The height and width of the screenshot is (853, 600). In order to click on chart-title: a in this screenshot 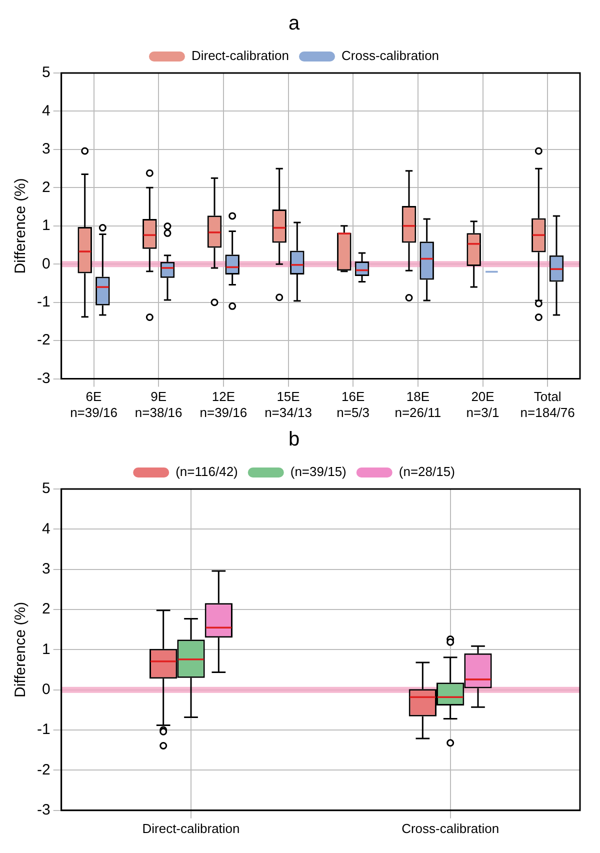, I will do `click(294, 23)`.